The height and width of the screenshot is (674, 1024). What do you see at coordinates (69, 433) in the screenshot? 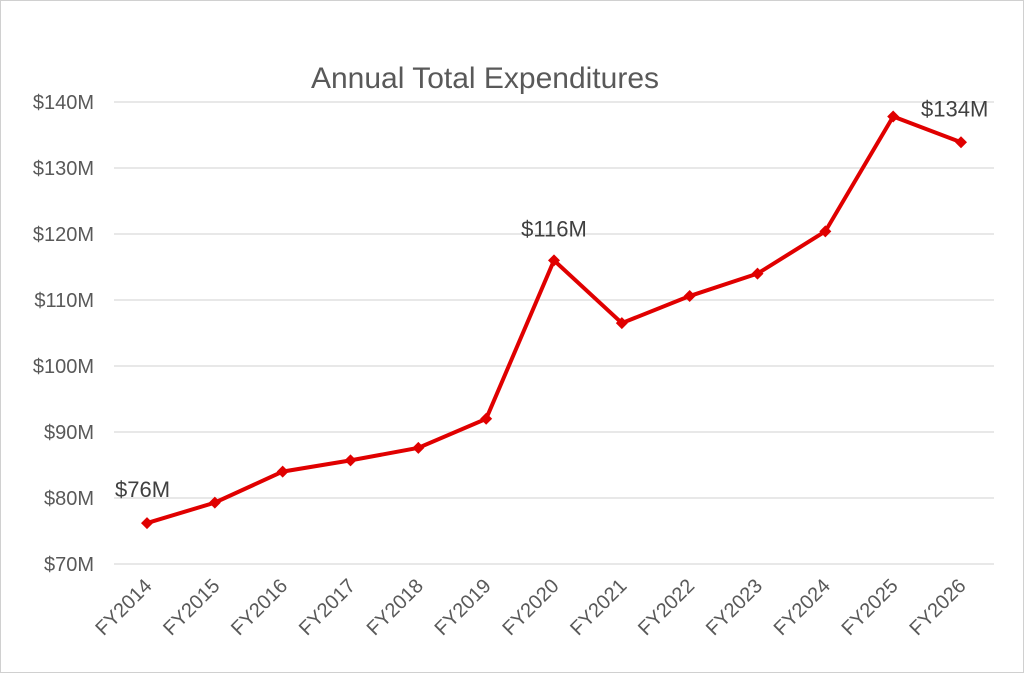
I see `y-tick-label: $90M` at bounding box center [69, 433].